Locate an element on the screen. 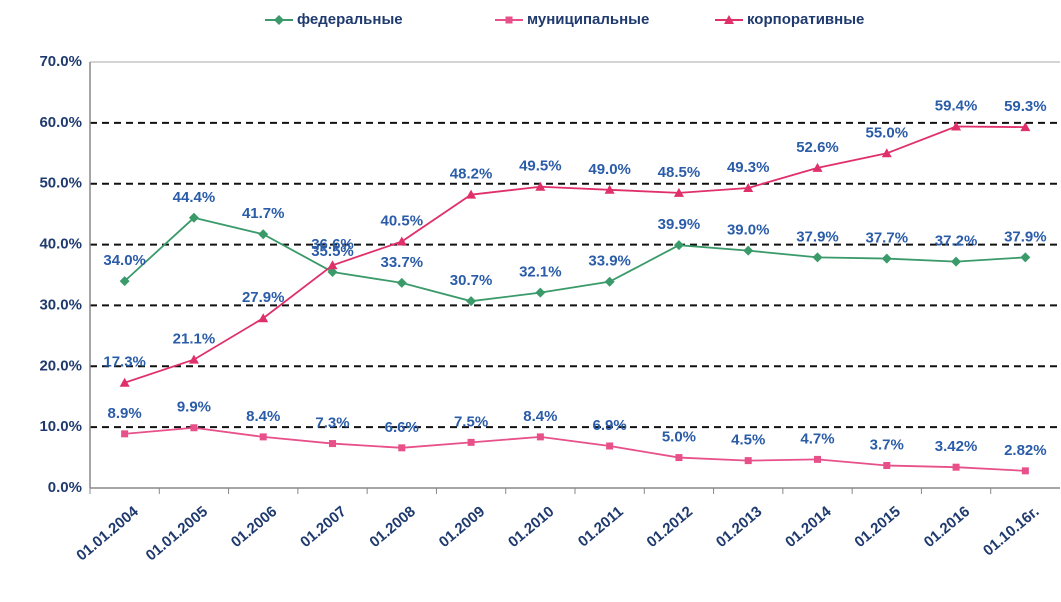 The height and width of the screenshot is (602, 1061). data-label: 3.42% is located at coordinates (956, 446).